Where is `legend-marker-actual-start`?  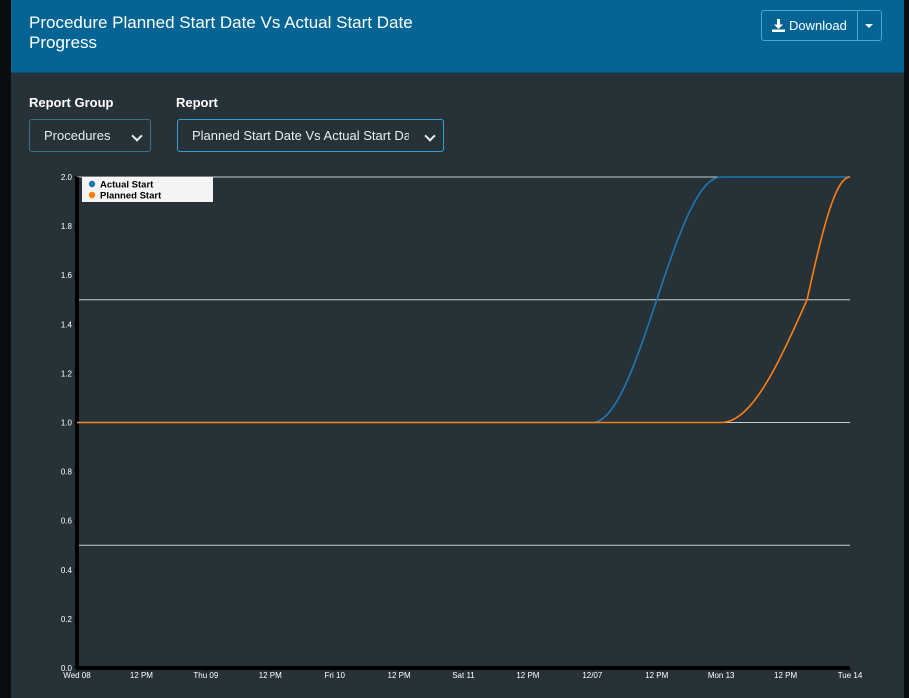 legend-marker-actual-start is located at coordinates (92, 184).